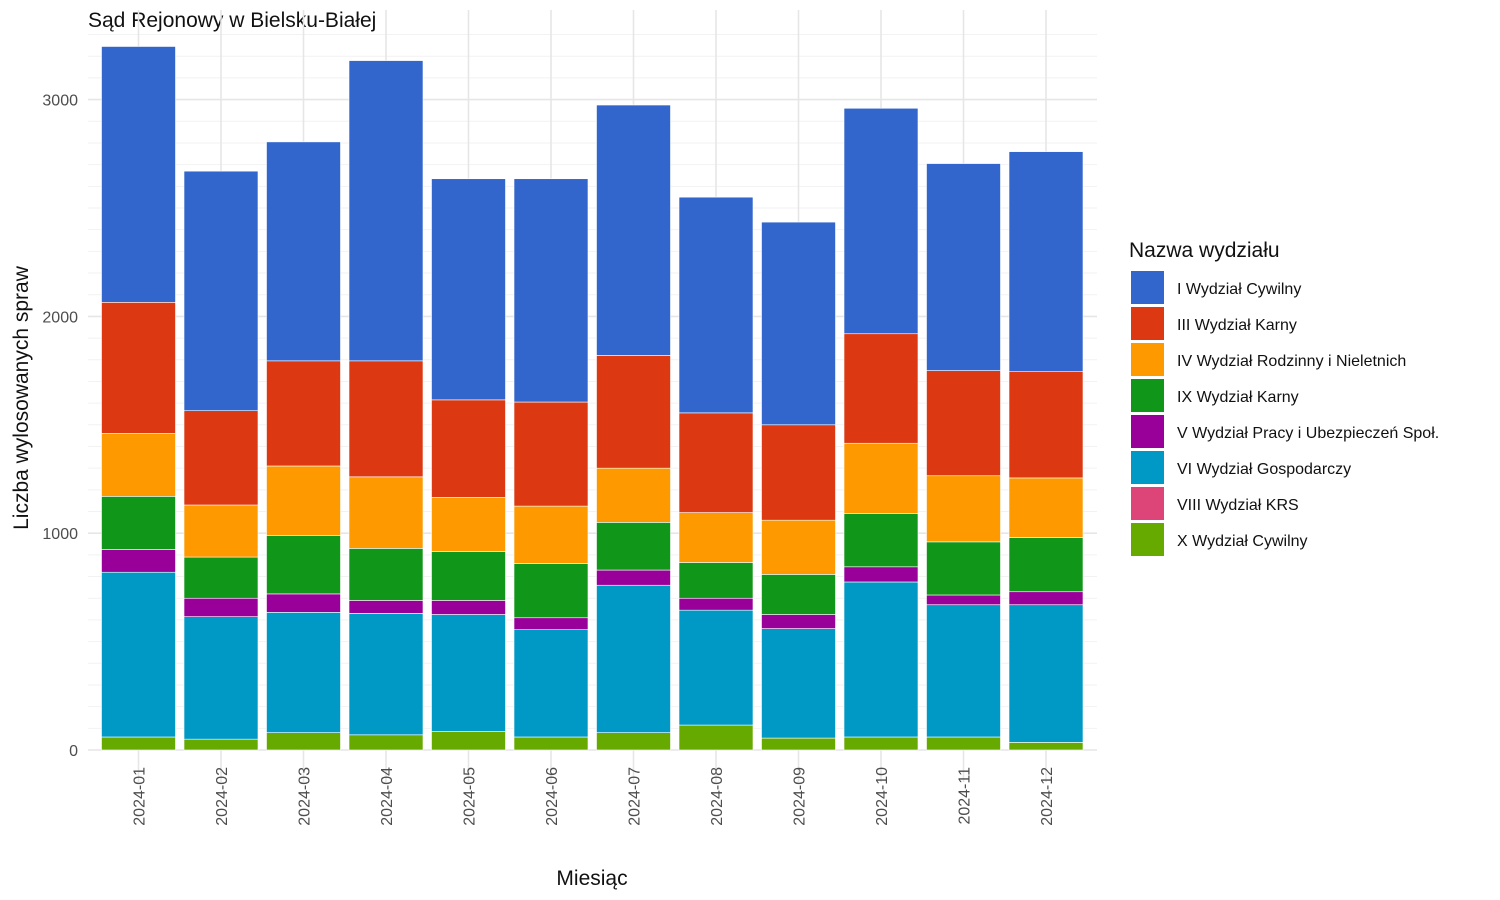 This screenshot has height=900, width=1500. What do you see at coordinates (552, 796) in the screenshot?
I see `x-tick-label: 2024-06` at bounding box center [552, 796].